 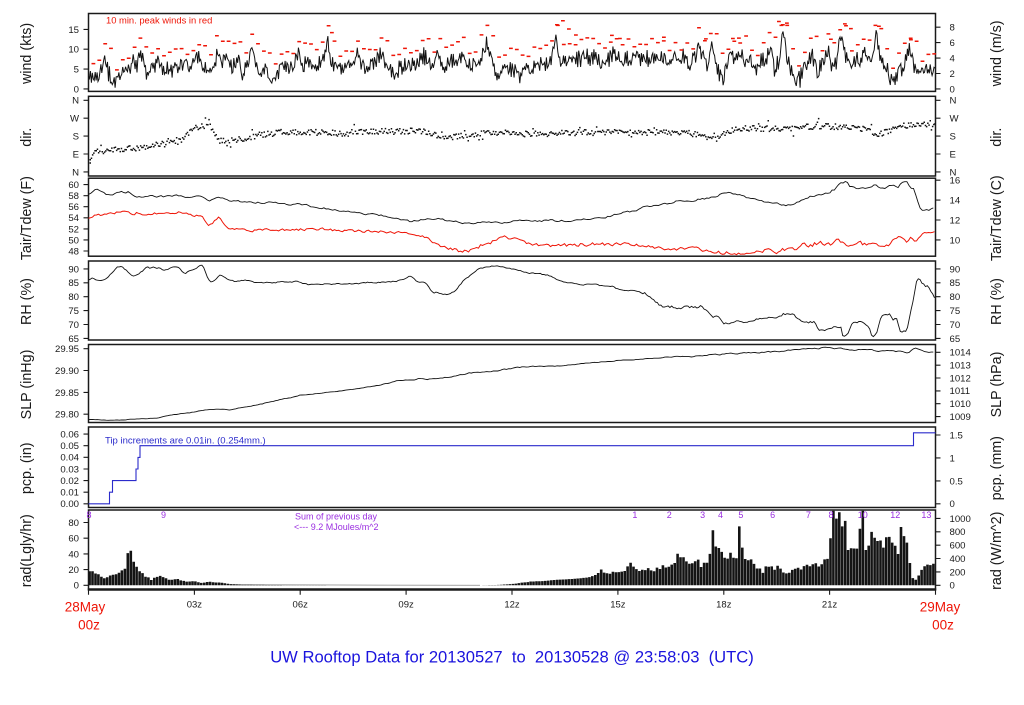 I want to click on svg-text: 13, so click(x=926, y=515).